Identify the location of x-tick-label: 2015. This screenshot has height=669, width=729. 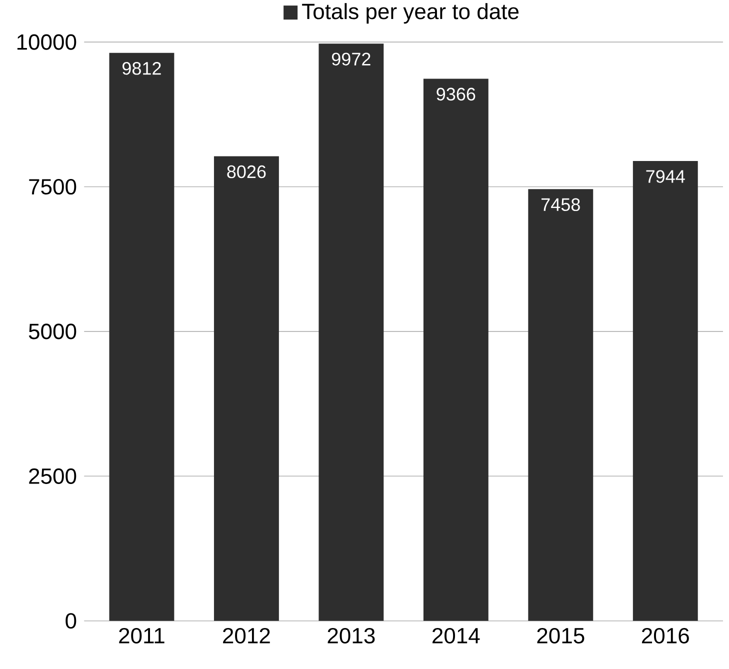
(560, 636).